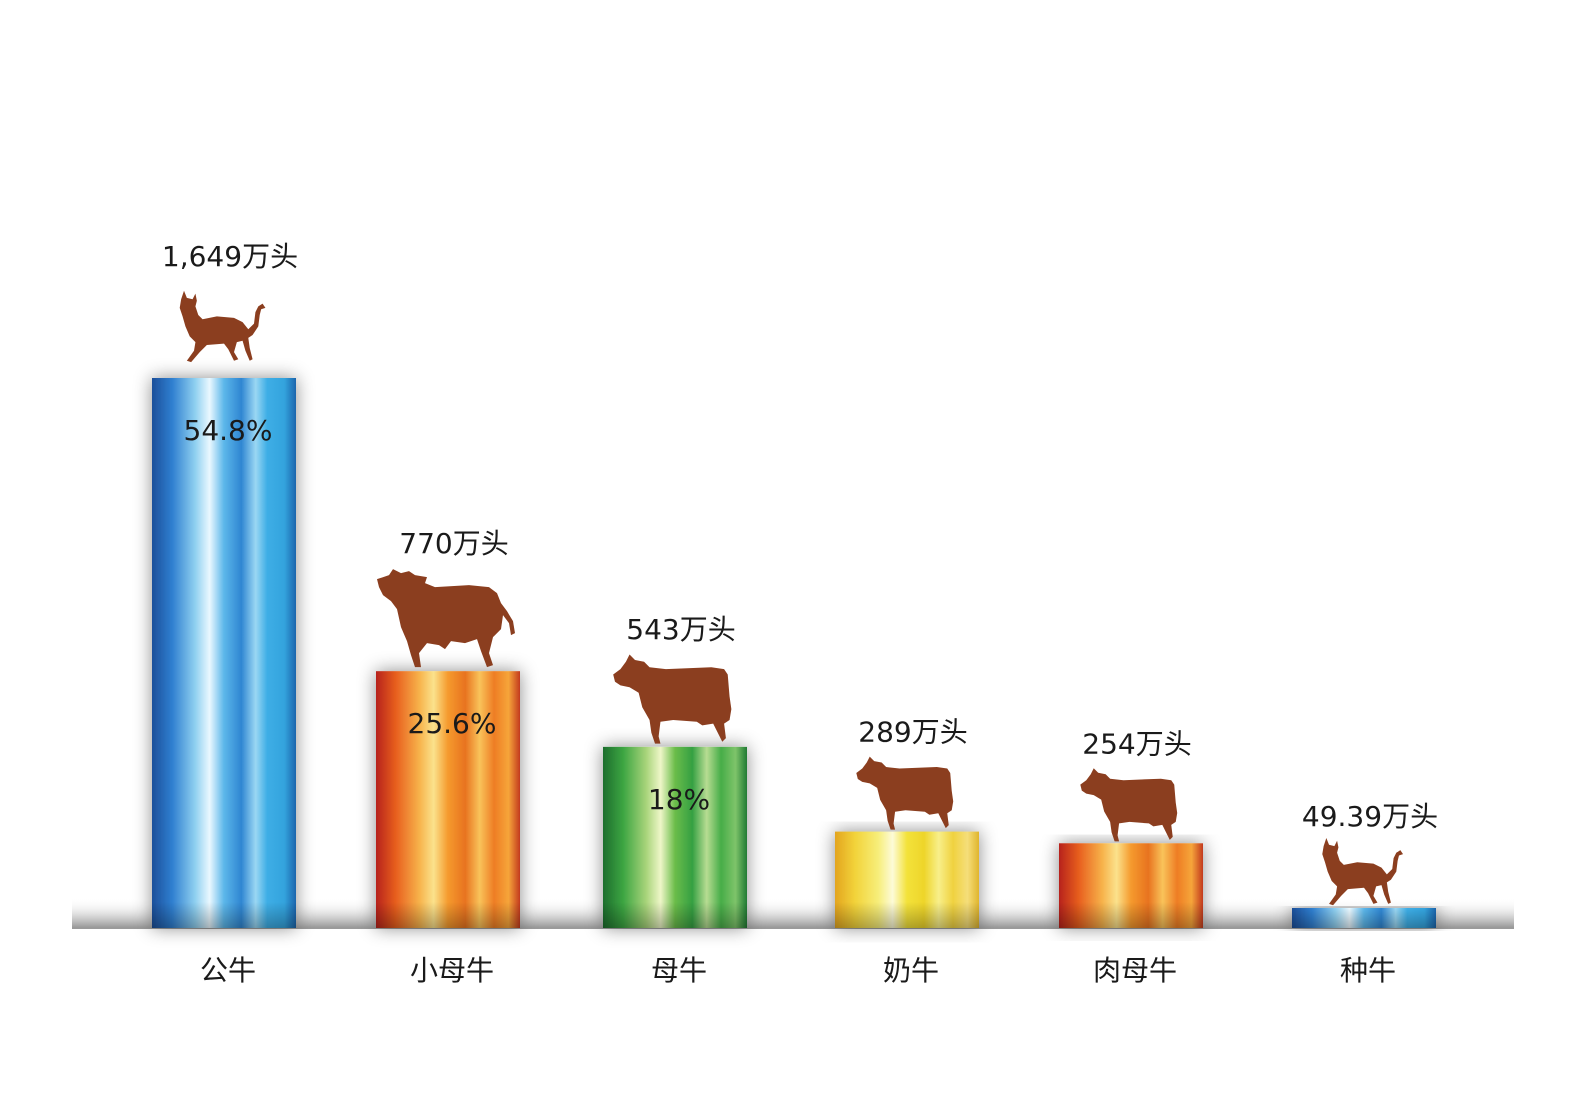 The height and width of the screenshot is (1108, 1583). What do you see at coordinates (1136, 743) in the screenshot?
I see `value-label: 254万头` at bounding box center [1136, 743].